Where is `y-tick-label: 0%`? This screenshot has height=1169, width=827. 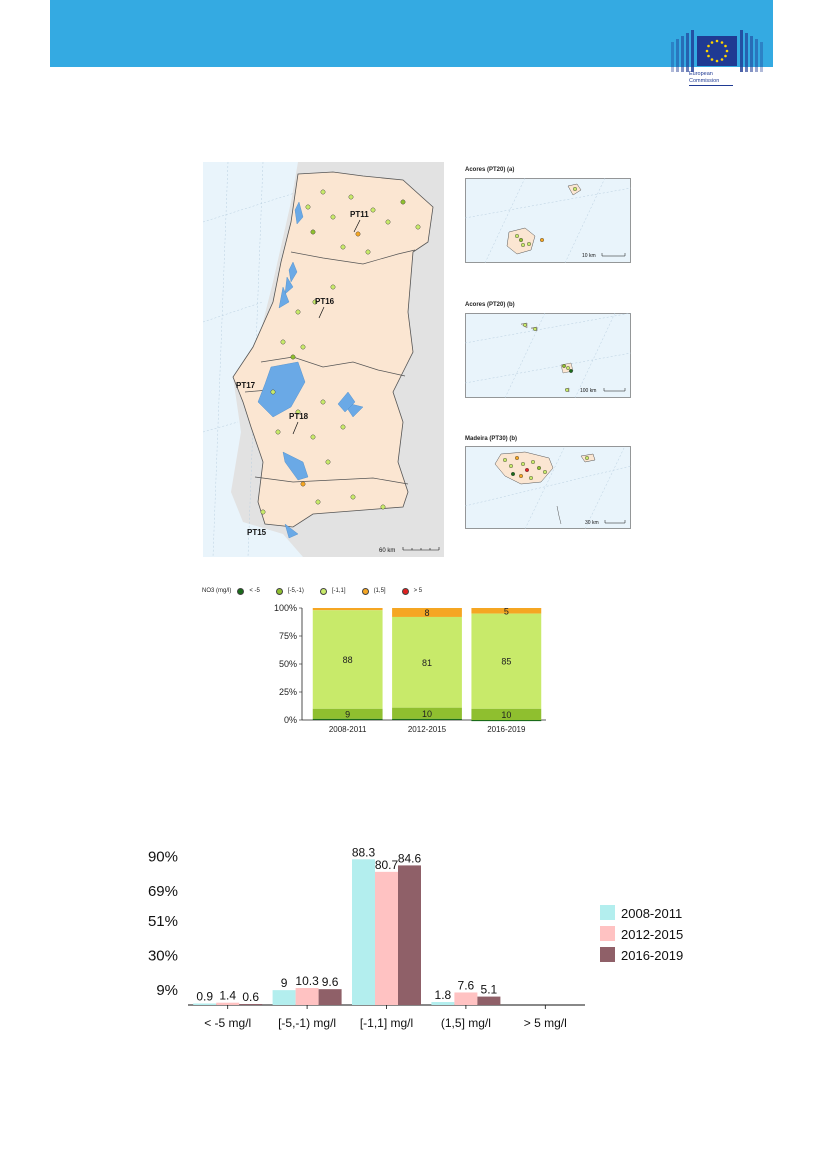 y-tick-label: 0% is located at coordinates (290, 720).